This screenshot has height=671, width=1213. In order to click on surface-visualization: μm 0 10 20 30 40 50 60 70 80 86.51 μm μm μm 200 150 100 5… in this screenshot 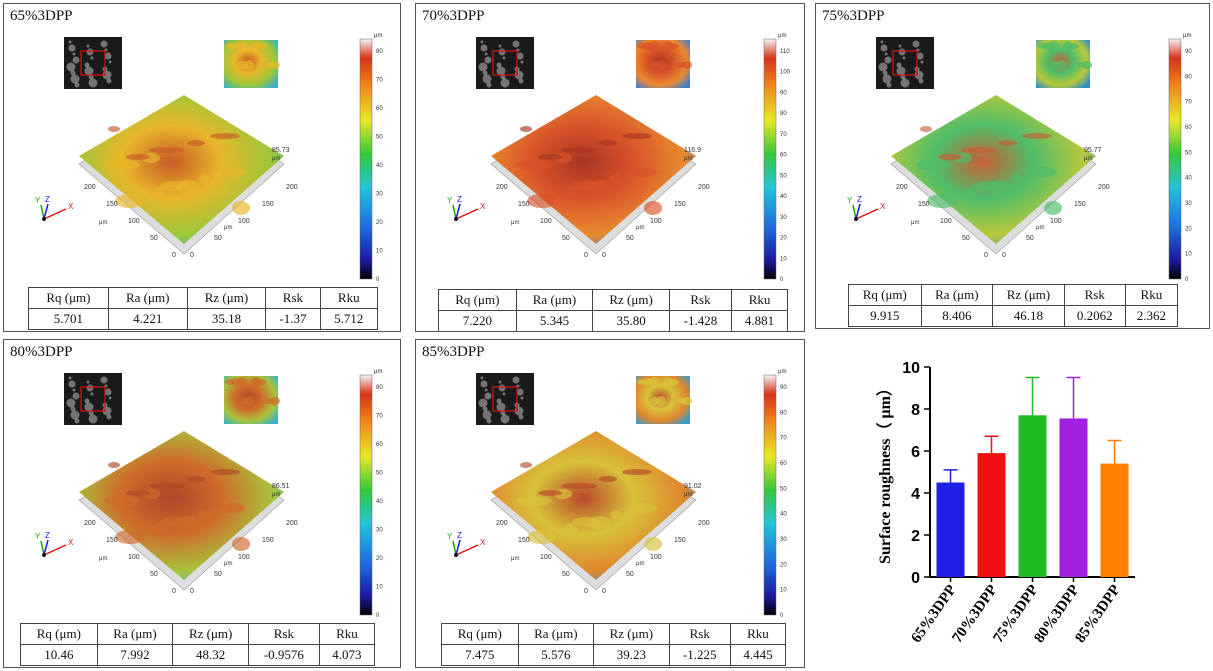, I will do `click(209, 494)`.